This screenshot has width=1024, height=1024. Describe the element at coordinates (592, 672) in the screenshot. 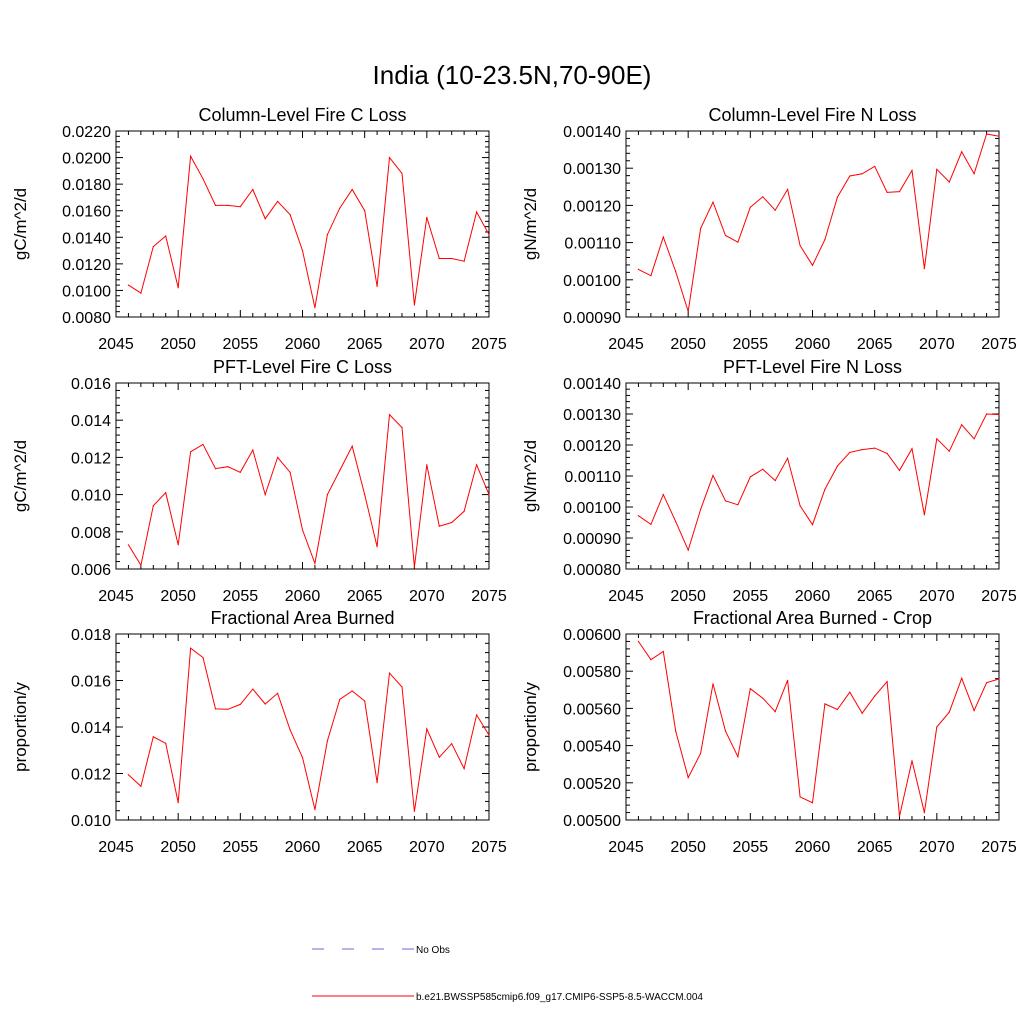

I see `y-tick-label: 0.00580` at that location.